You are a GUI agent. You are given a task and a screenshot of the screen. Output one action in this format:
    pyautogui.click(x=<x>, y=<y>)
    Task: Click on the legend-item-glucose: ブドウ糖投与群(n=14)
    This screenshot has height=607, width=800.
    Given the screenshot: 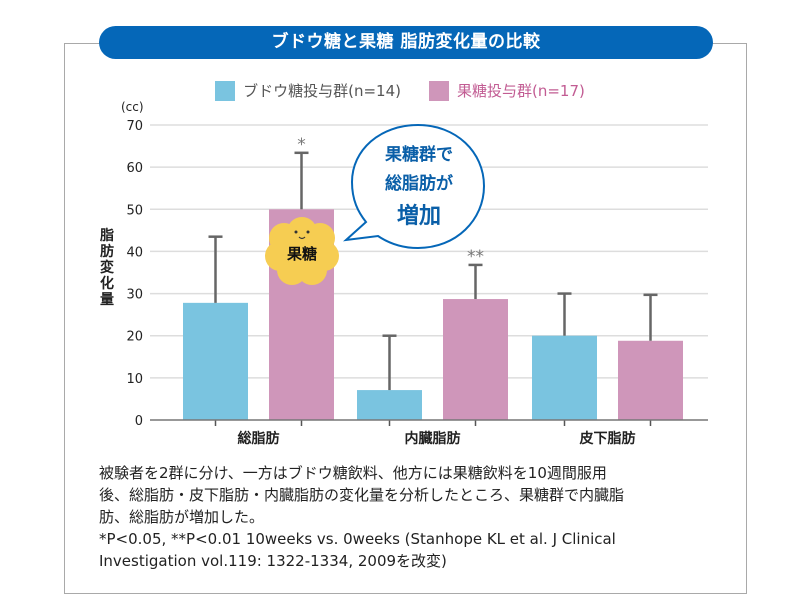 What is the action you would take?
    pyautogui.click(x=308, y=90)
    